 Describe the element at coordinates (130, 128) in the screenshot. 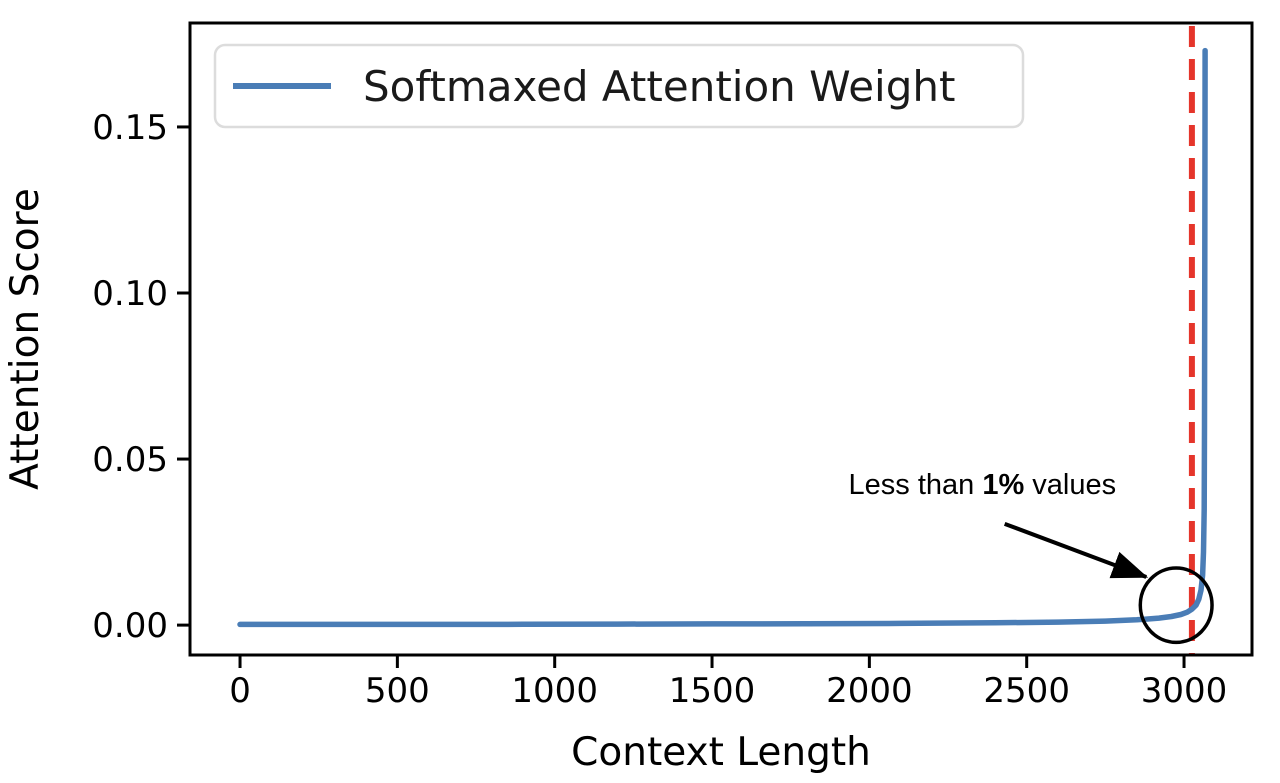

I see `y-tick-label: 0.15` at that location.